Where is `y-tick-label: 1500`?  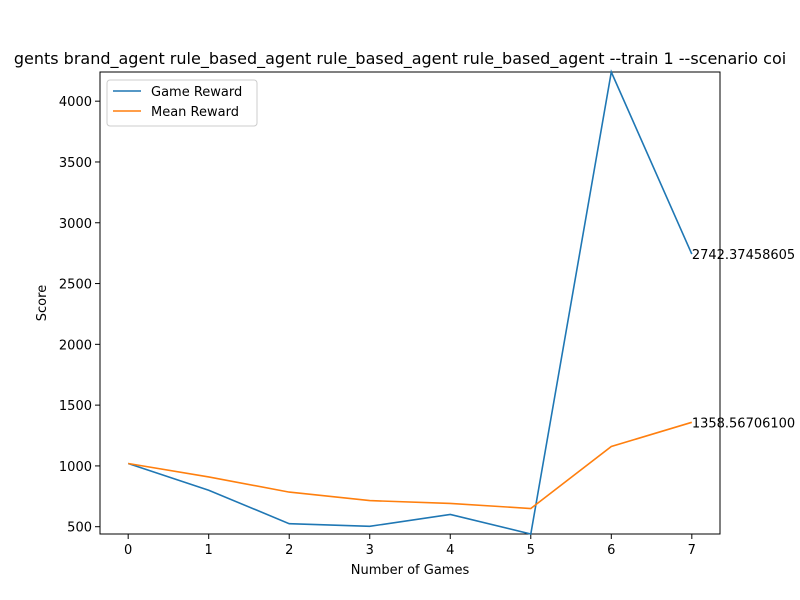 y-tick-label: 1500 is located at coordinates (75, 406).